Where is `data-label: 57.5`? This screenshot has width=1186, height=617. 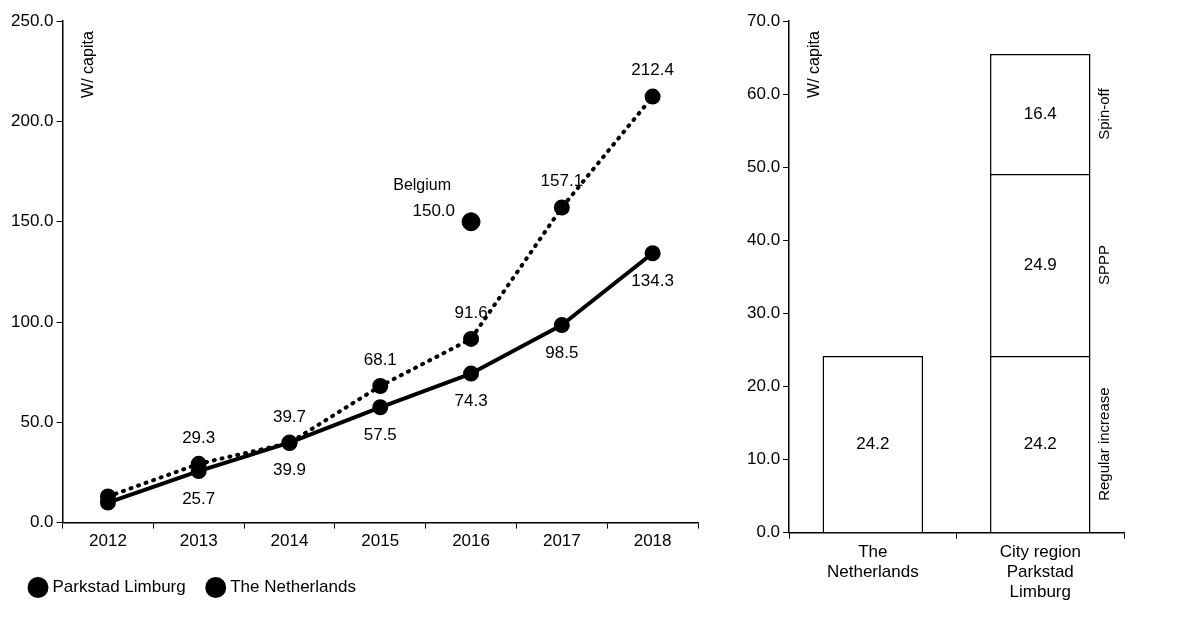
data-label: 57.5 is located at coordinates (380, 434).